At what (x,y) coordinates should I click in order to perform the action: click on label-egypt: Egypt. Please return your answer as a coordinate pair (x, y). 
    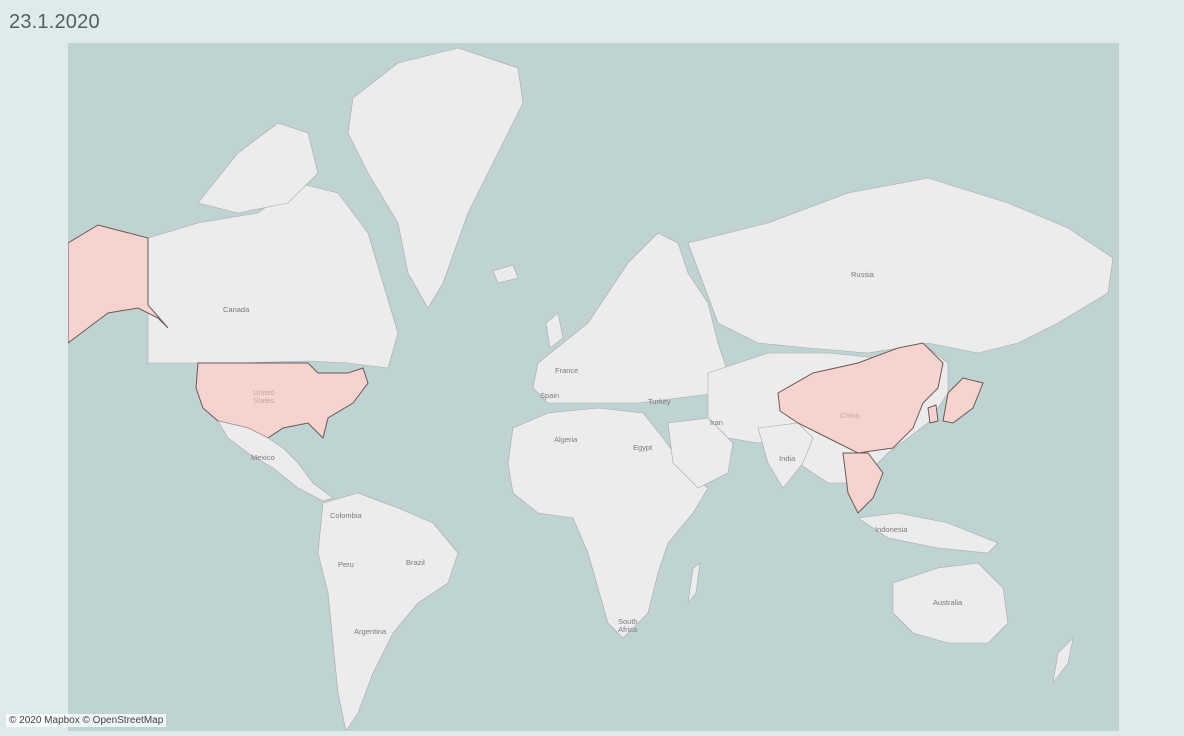
    Looking at the image, I should click on (643, 447).